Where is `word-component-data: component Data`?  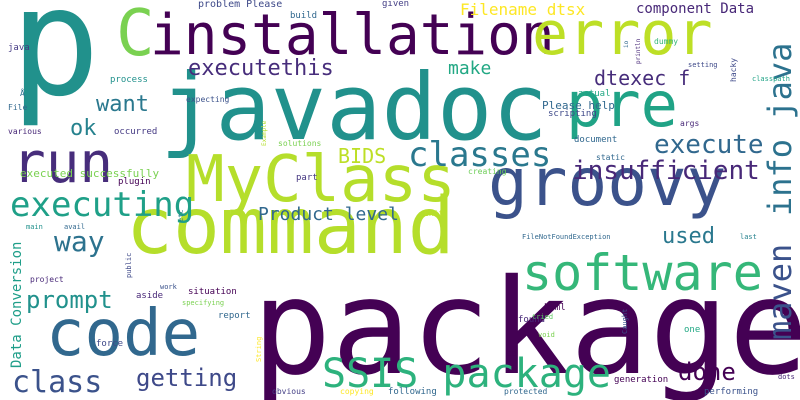 word-component-data: component Data is located at coordinates (695, 9).